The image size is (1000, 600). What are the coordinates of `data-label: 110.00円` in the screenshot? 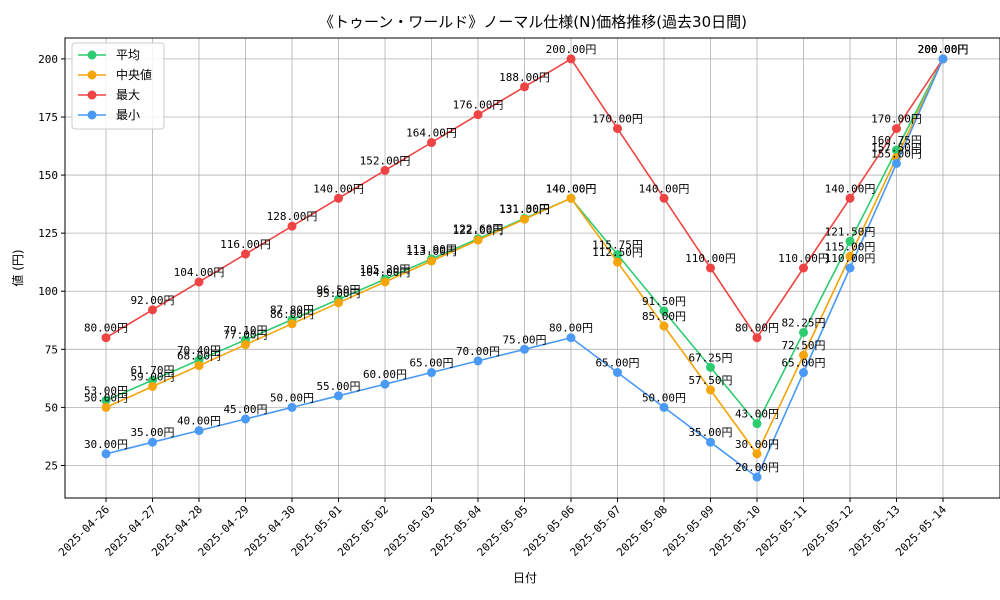 It's located at (803, 258).